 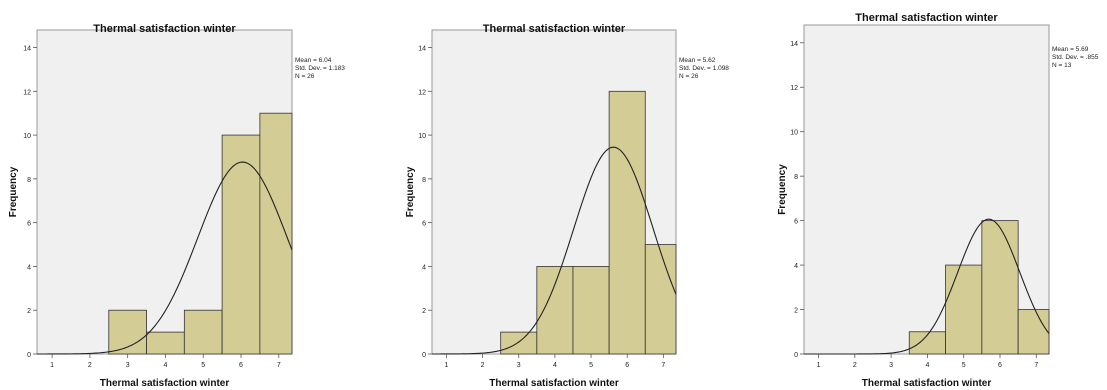 I want to click on stats-line-2: Std. Dev. = 1.098, so click(x=704, y=68).